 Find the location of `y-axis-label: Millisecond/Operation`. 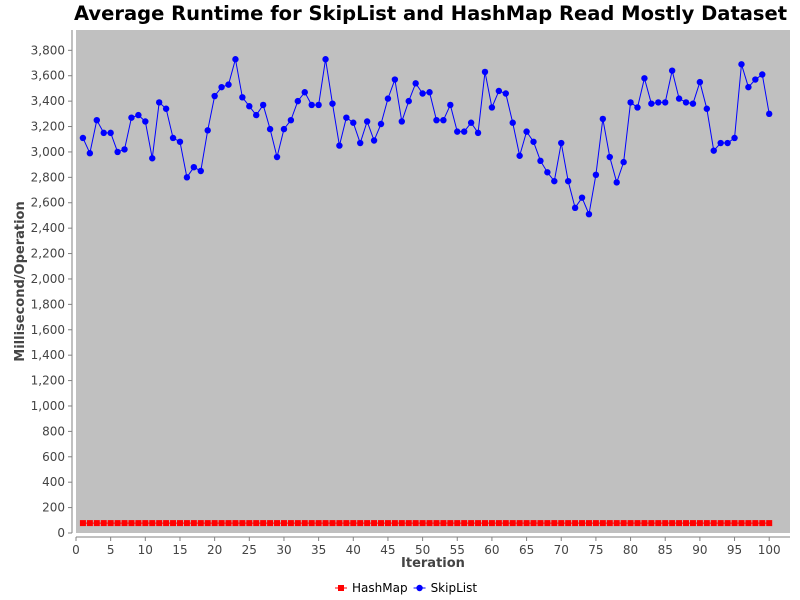

y-axis-label: Millisecond/Operation is located at coordinates (20, 281).